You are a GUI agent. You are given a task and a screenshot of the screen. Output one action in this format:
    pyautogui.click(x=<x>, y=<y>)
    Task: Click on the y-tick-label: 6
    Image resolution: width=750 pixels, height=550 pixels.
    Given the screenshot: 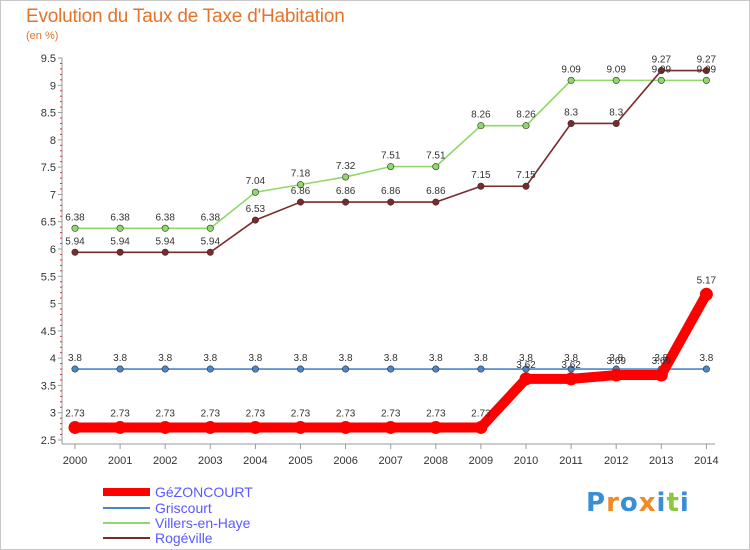 What is the action you would take?
    pyautogui.click(x=53, y=250)
    